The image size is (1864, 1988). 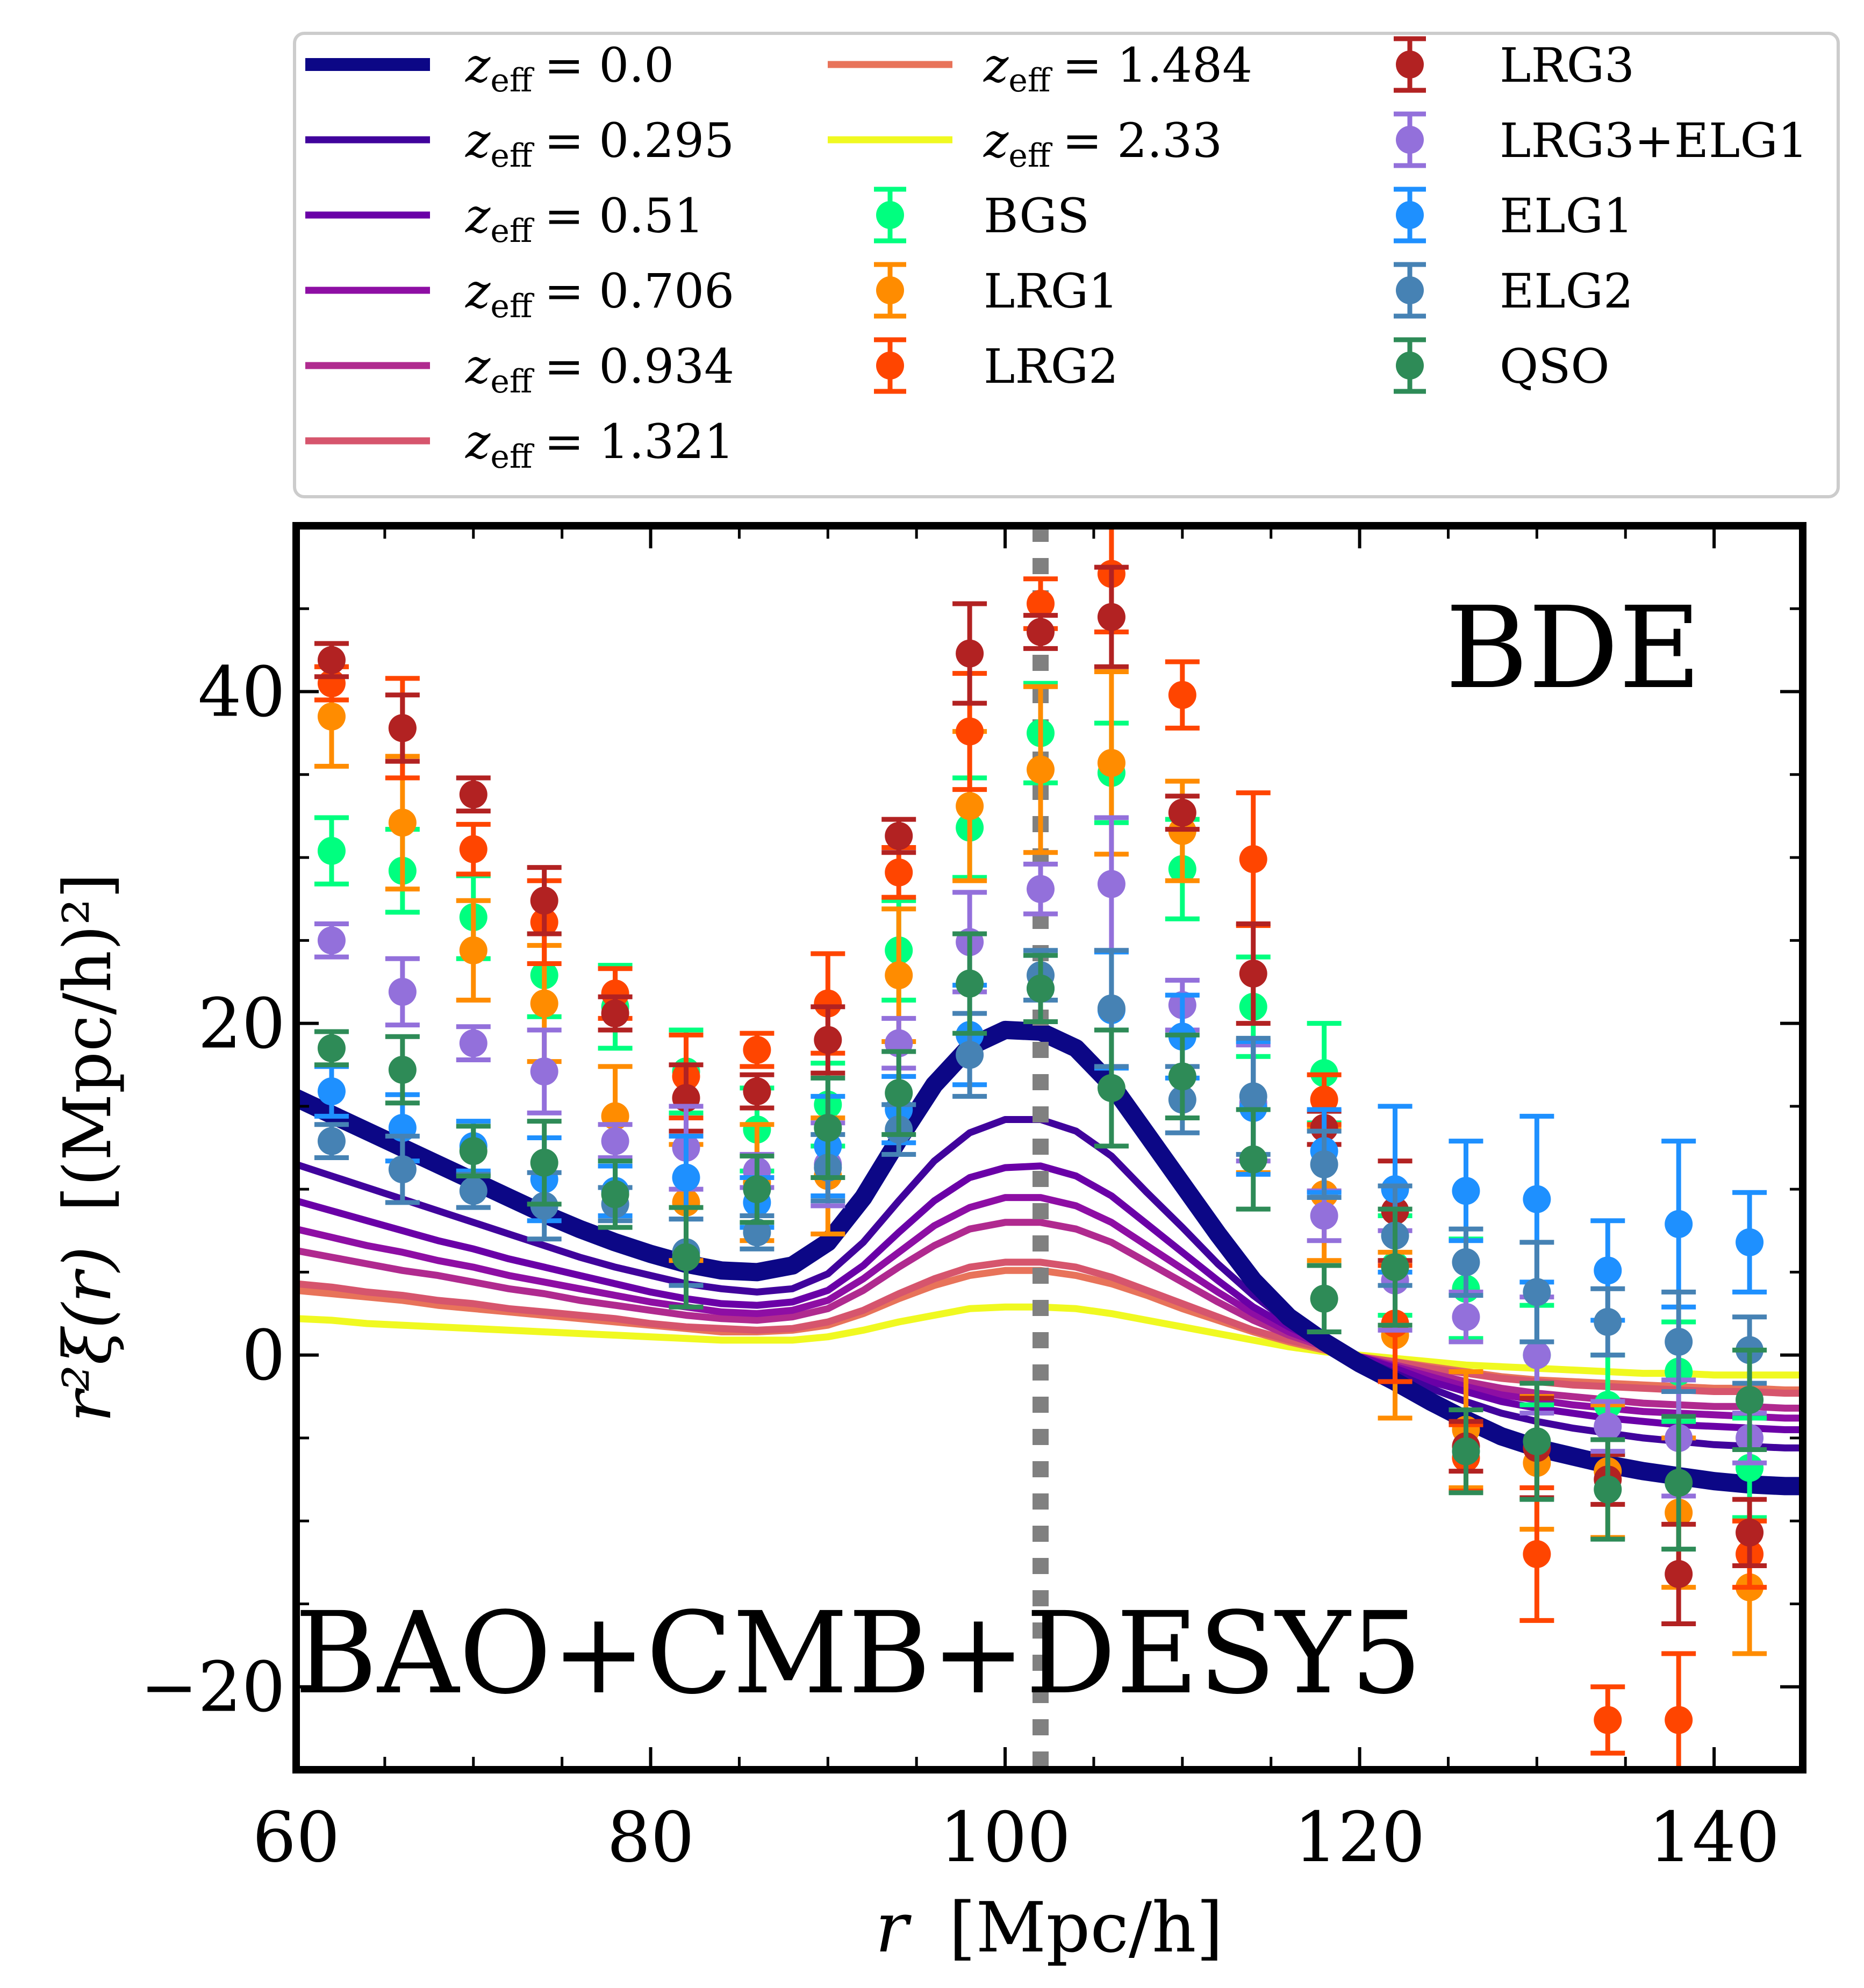 I want to click on legend-label: LRG1, so click(x=1051, y=291).